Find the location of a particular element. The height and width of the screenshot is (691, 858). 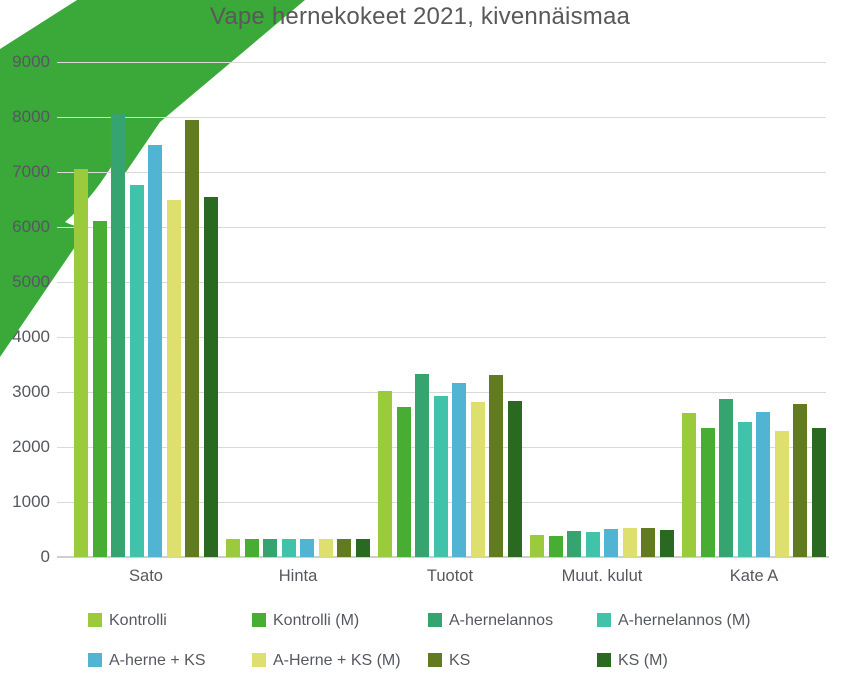

bar-Sato-A-herne + KS is located at coordinates (155, 351).